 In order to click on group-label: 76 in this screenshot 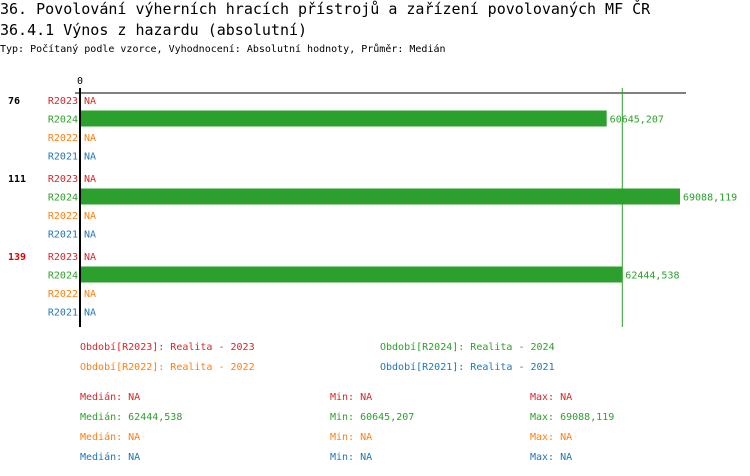, I will do `click(14, 101)`.